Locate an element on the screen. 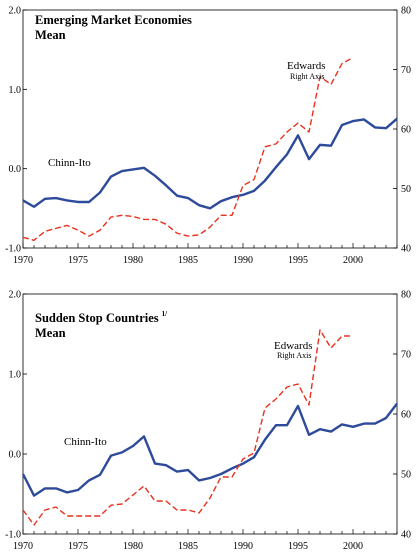 Image resolution: width=418 pixels, height=558 pixels. chart-title: Sudden Stop Countries is located at coordinates (97, 318).